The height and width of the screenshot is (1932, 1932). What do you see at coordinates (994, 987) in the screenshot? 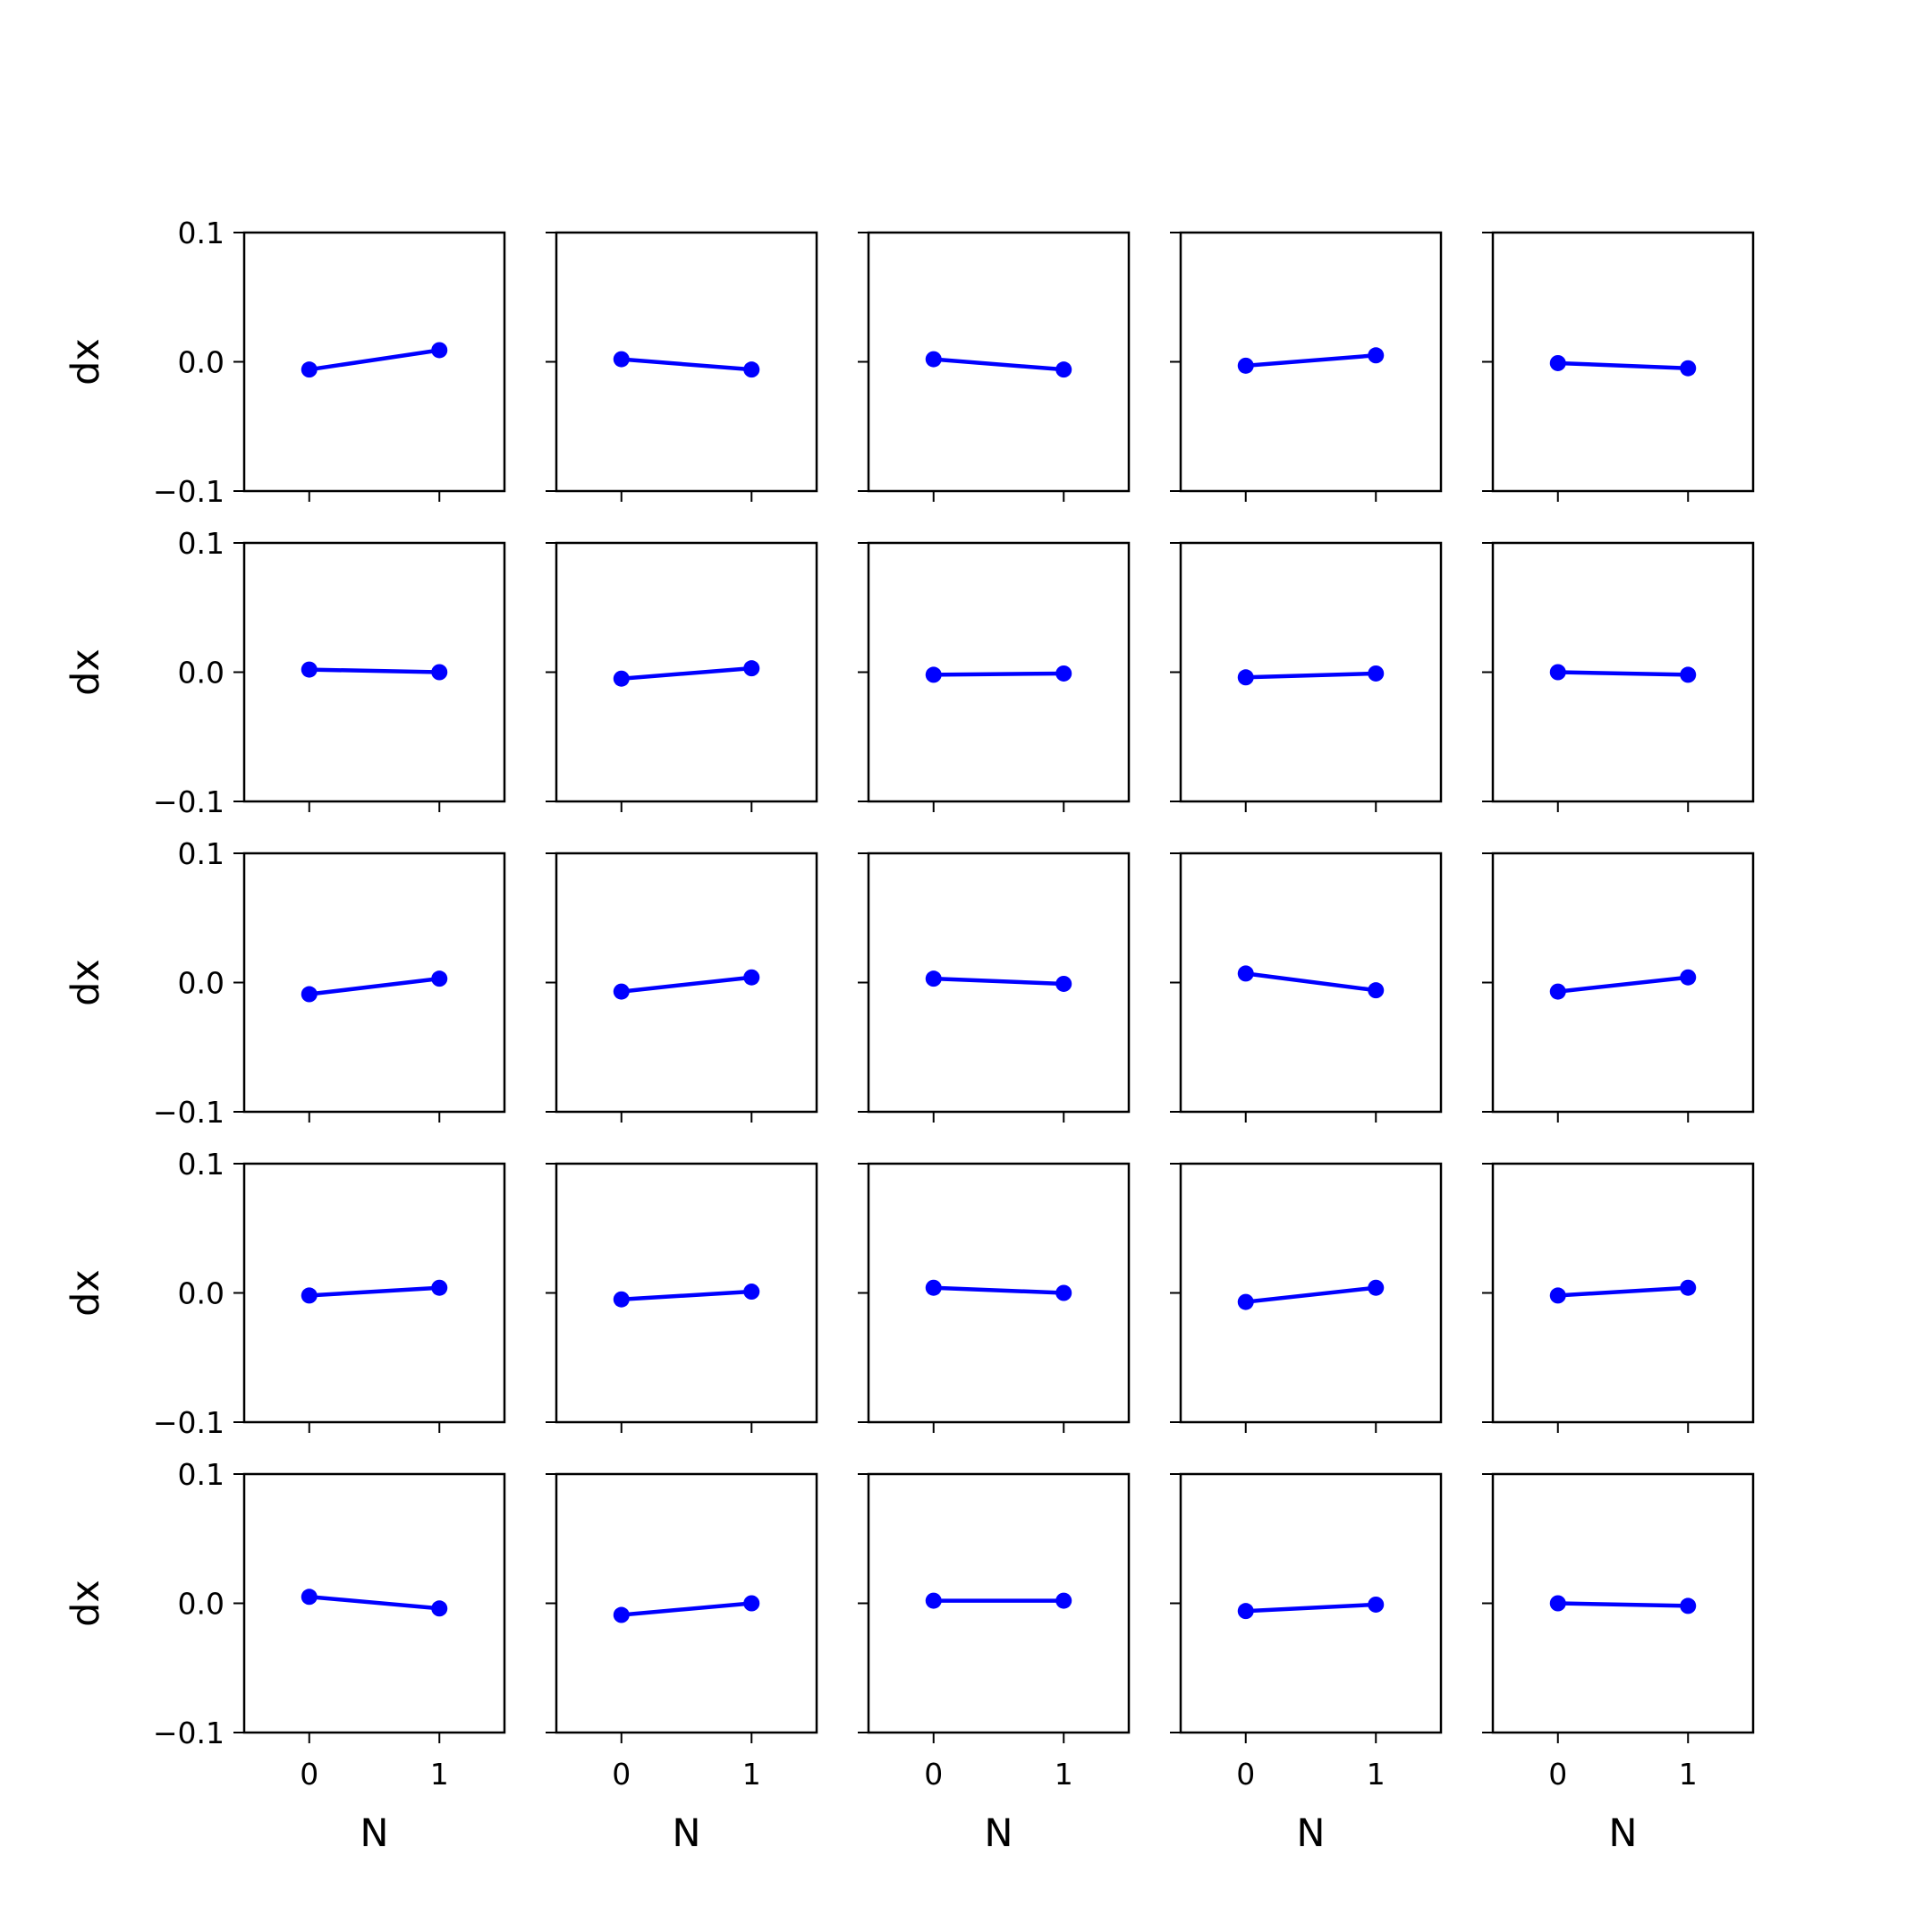
I see `panel-r3-c3` at bounding box center [994, 987].